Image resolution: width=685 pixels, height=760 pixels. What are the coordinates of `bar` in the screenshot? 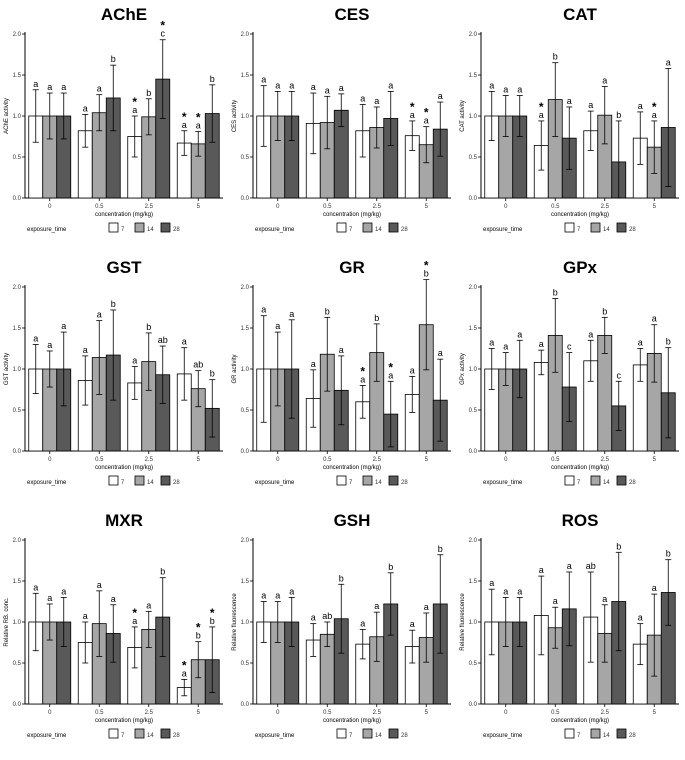 It's located at (541, 407).